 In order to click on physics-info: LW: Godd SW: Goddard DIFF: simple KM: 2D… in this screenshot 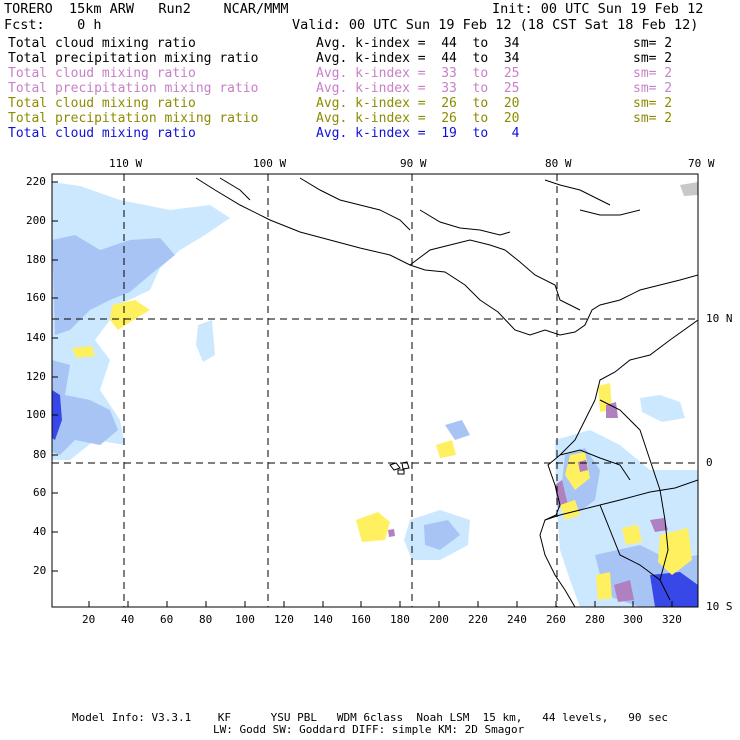, I will do `click(369, 729)`.